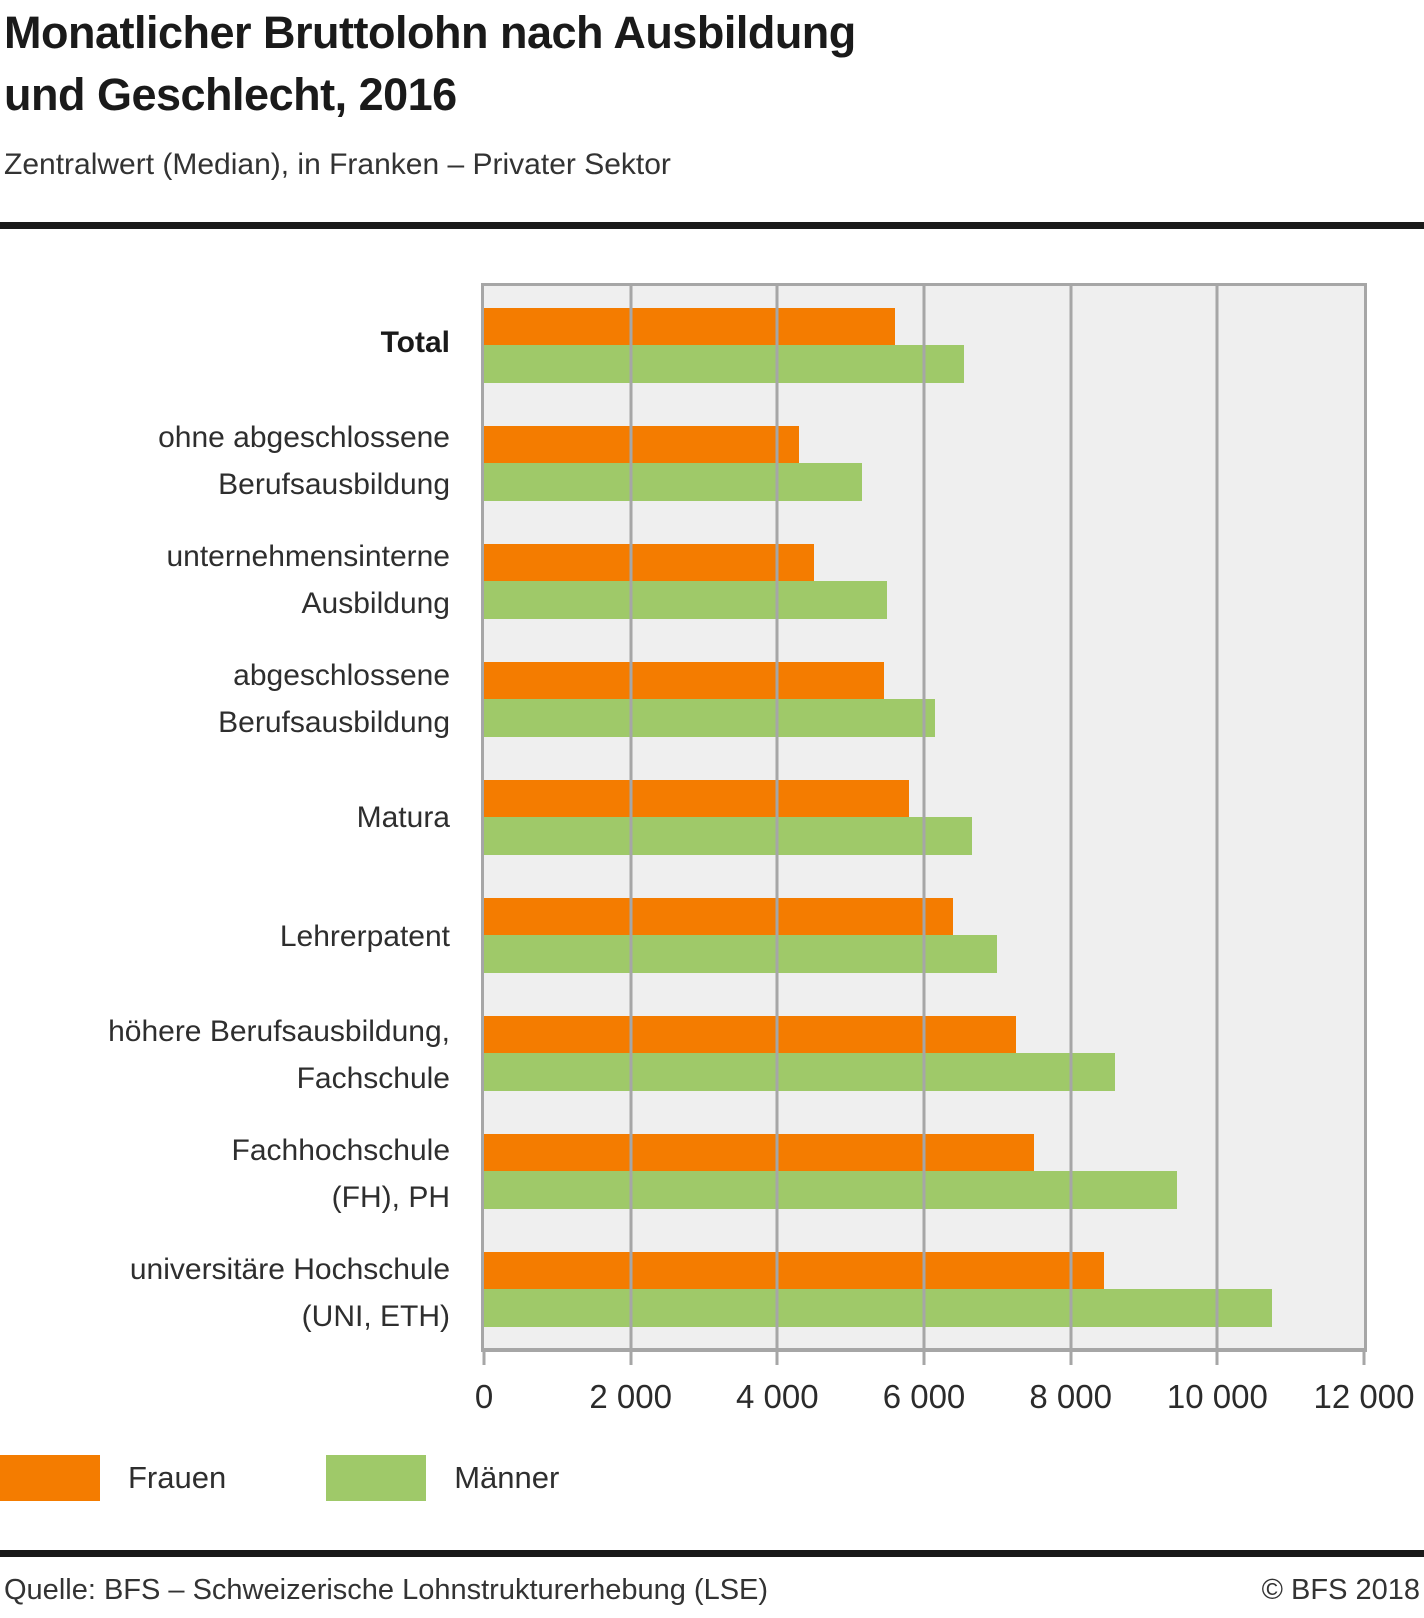  What do you see at coordinates (1070, 1396) in the screenshot?
I see `x-axis-tick-label: 8 000` at bounding box center [1070, 1396].